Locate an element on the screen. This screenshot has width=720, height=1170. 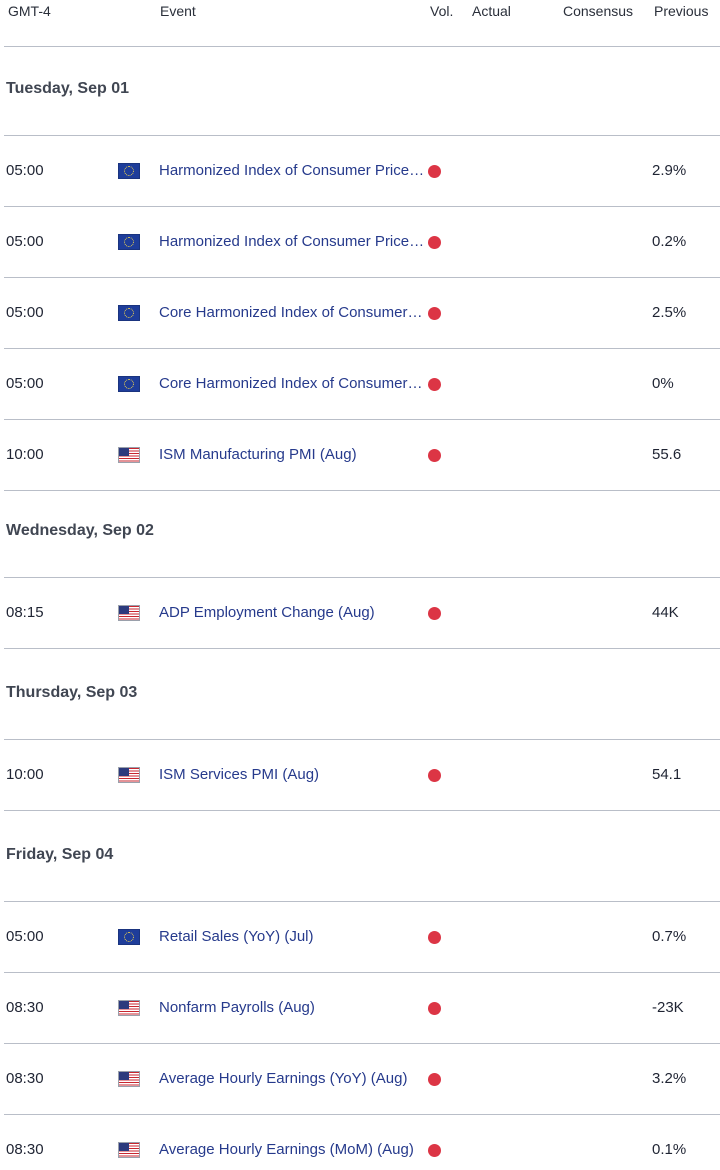
event-name-link: Retail Sales (YoY) (Jul) is located at coordinates (236, 936).